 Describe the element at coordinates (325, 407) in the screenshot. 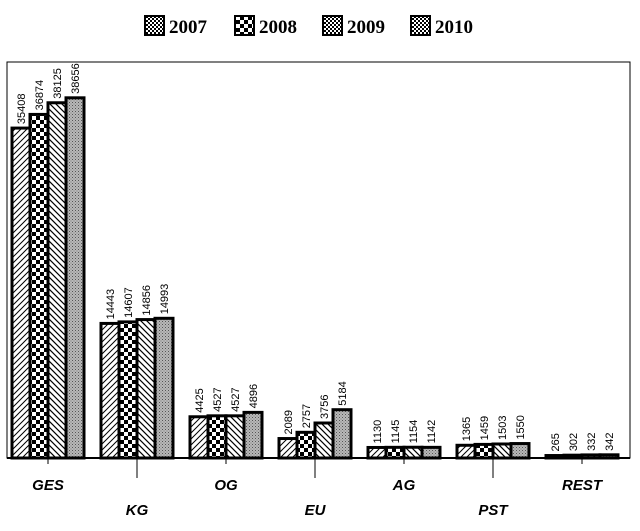

I see `value-label-eu-2009: 3756` at that location.